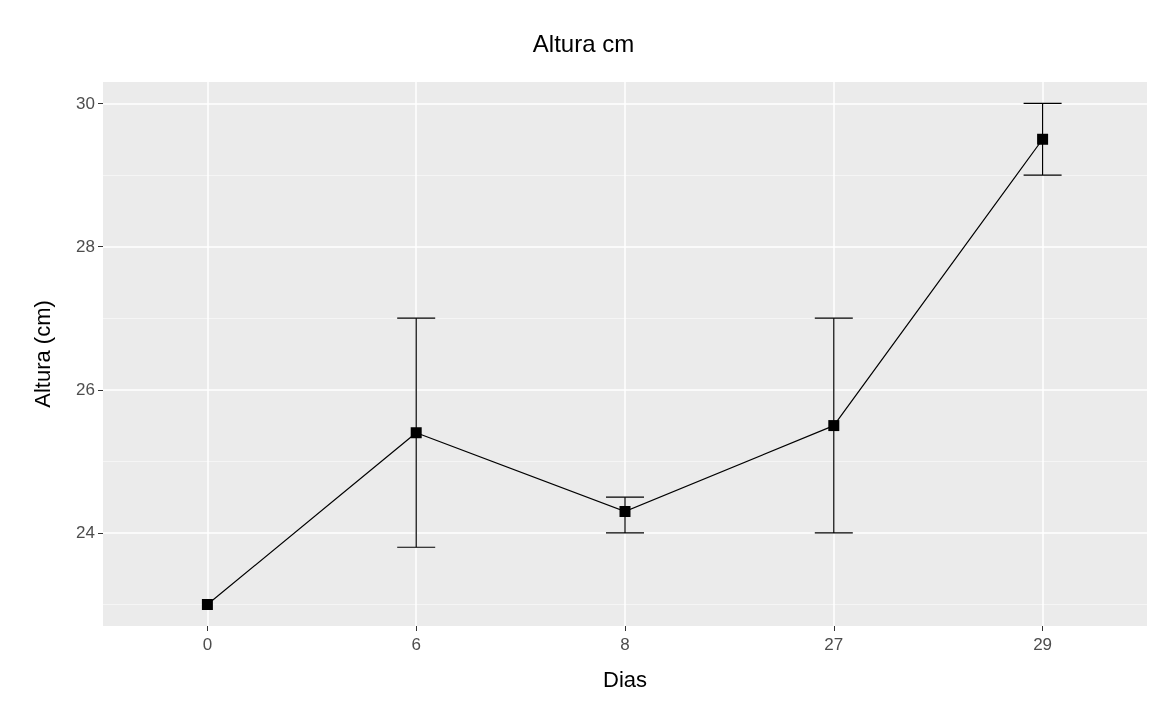  I want to click on chart-title: Altura cm, so click(583, 43).